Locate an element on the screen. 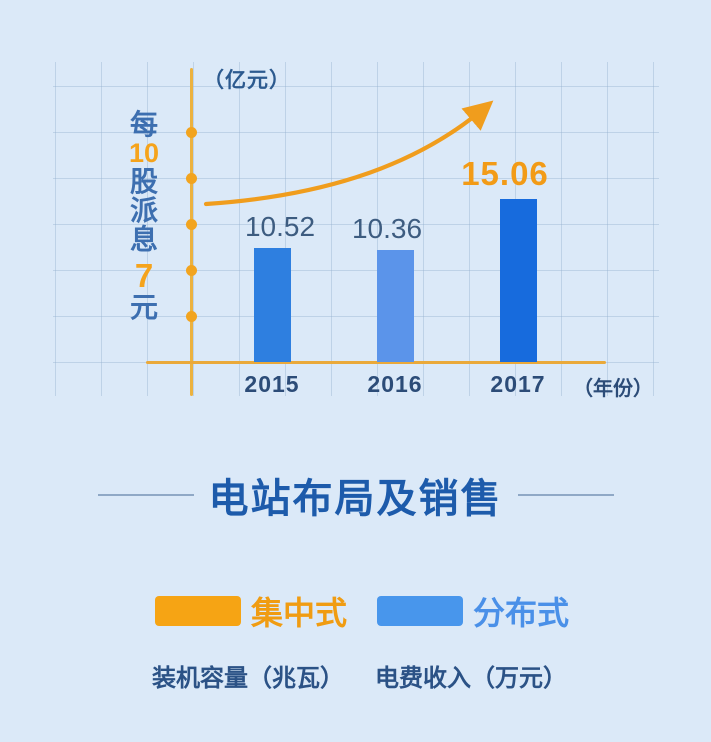  caption-char: 7 is located at coordinates (144, 275).